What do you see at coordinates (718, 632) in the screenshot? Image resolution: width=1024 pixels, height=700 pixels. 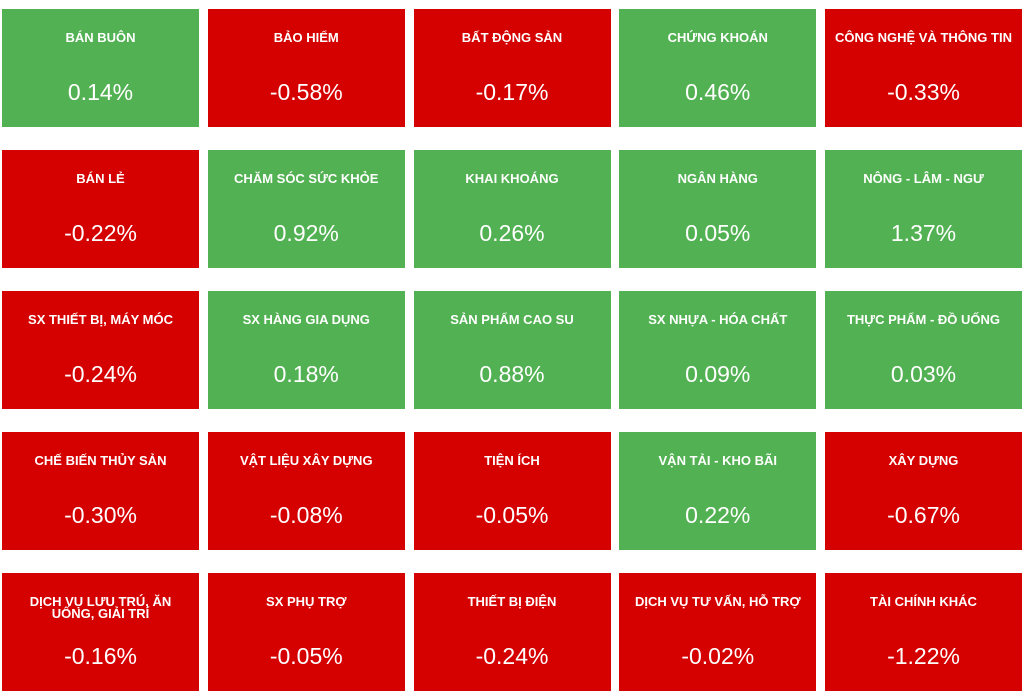 I see `sector-tile: DỊCH VỤ TƯ VẤN, HỖ TRỢ -0.02%` at bounding box center [718, 632].